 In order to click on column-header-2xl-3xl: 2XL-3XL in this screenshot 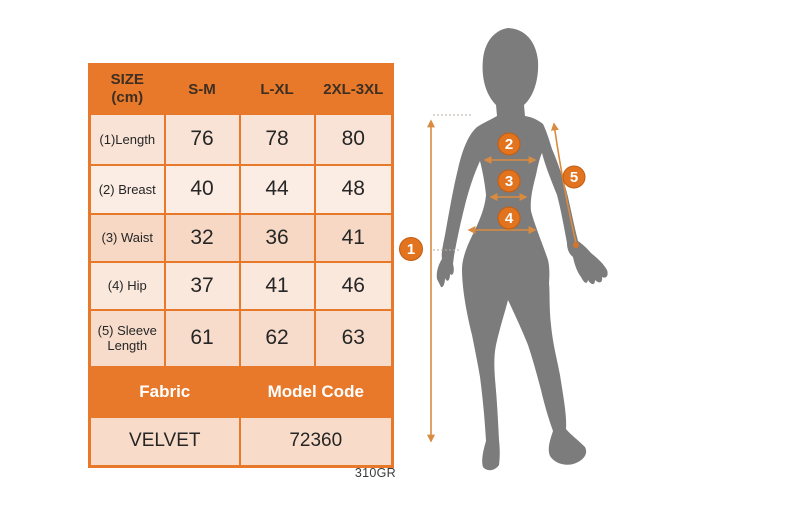, I will do `click(353, 89)`.